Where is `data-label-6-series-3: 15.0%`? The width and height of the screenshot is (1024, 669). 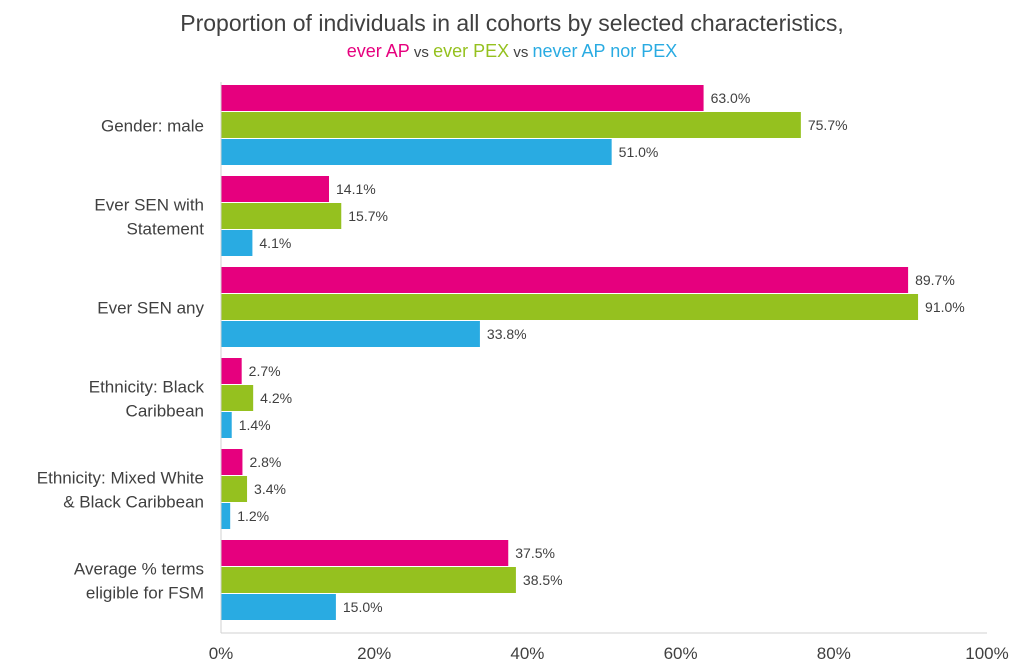
data-label-6-series-3: 15.0% is located at coordinates (363, 607).